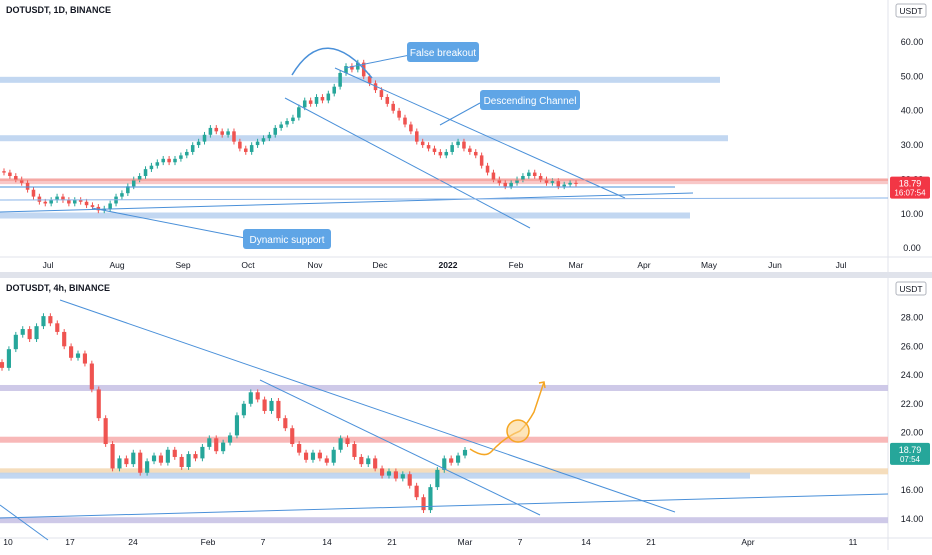 This screenshot has width=932, height=555. What do you see at coordinates (58, 10) in the screenshot?
I see `chart-title: DOTUSDT, 1D, BINANCE` at bounding box center [58, 10].